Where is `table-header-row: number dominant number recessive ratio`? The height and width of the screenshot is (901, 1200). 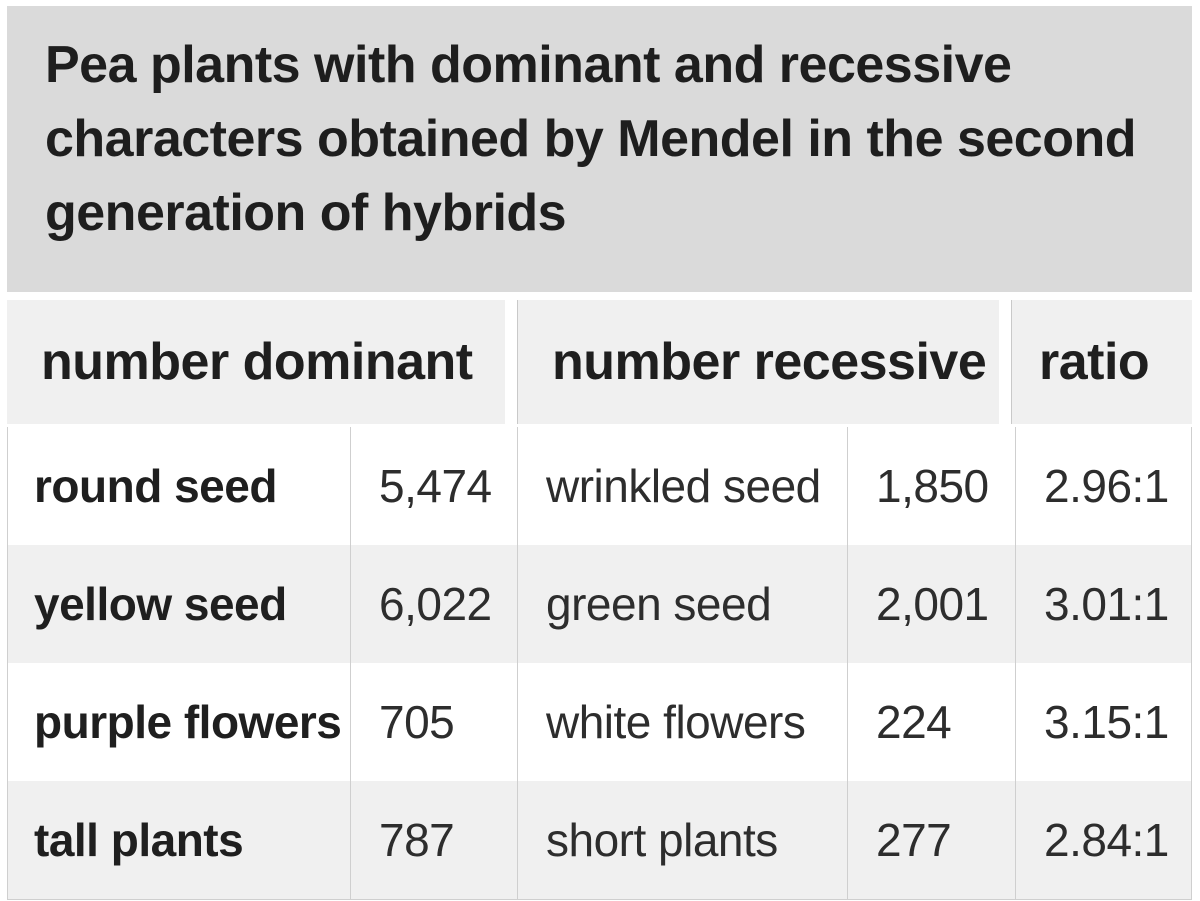
table-header-row: number dominant number recessive ratio is located at coordinates (599, 362).